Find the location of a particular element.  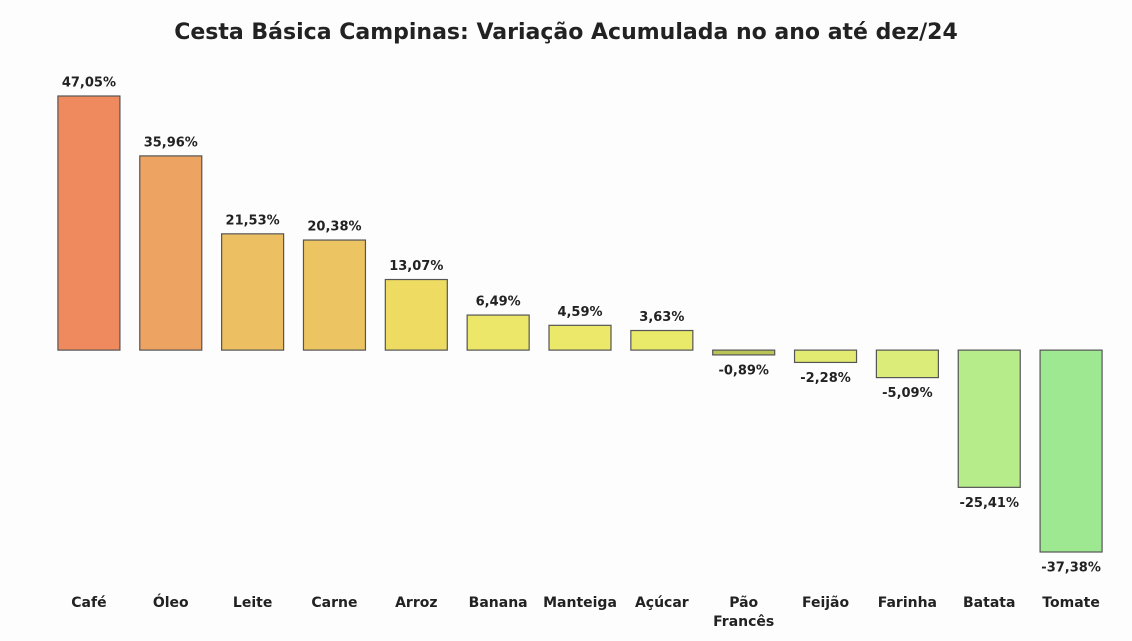

value-label: -5,09% is located at coordinates (907, 393).